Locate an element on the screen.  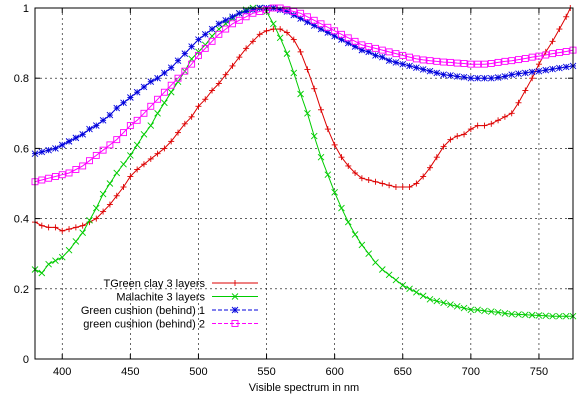
y-tick-label: 0.4 is located at coordinates (21, 220).